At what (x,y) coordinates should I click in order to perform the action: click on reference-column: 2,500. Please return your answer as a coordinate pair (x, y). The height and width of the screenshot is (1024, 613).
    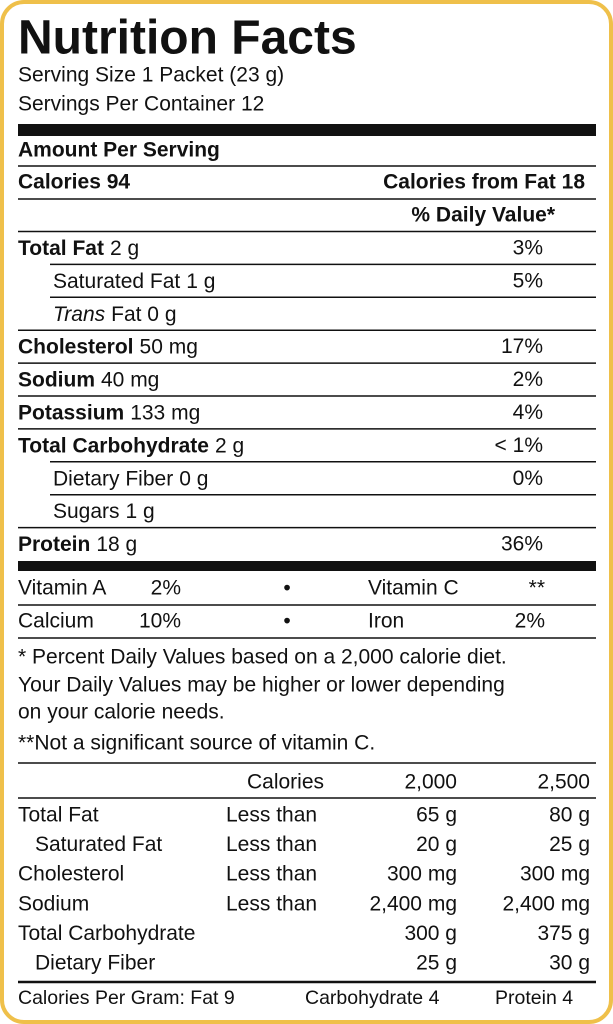
    Looking at the image, I should click on (563, 782).